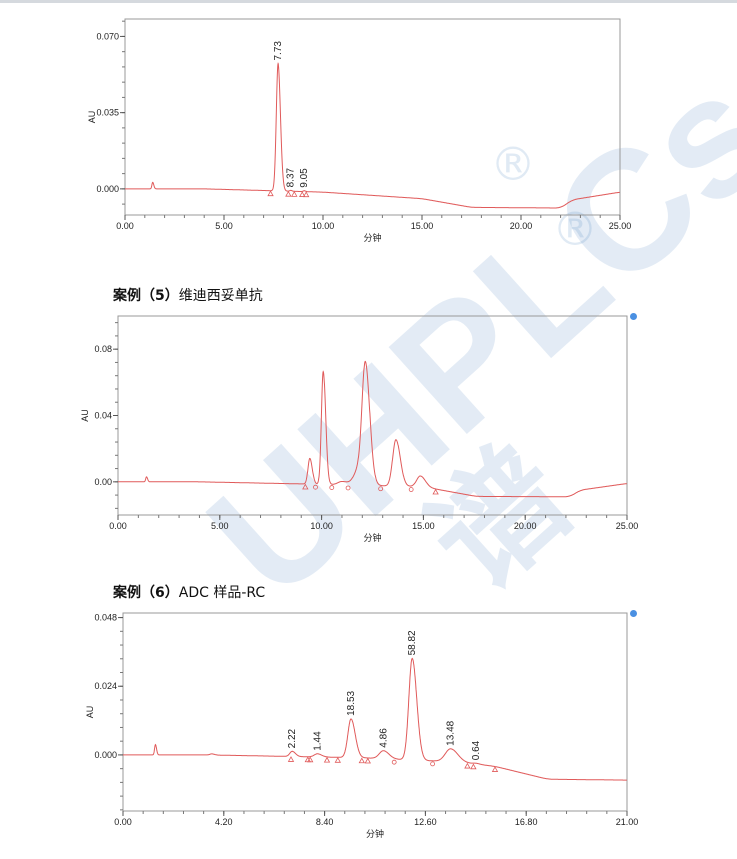 The height and width of the screenshot is (859, 737). What do you see at coordinates (103, 416) in the screenshot?
I see `y-tick-label: 0.04` at bounding box center [103, 416].